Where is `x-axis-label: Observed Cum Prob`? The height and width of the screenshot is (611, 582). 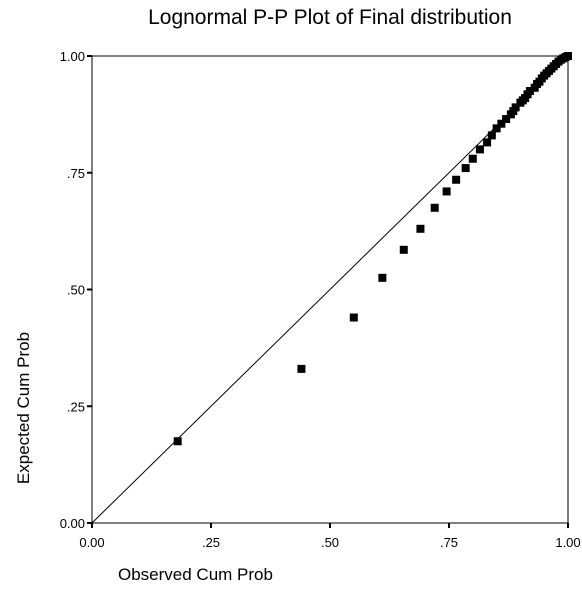
x-axis-label: Observed Cum Prob is located at coordinates (195, 574).